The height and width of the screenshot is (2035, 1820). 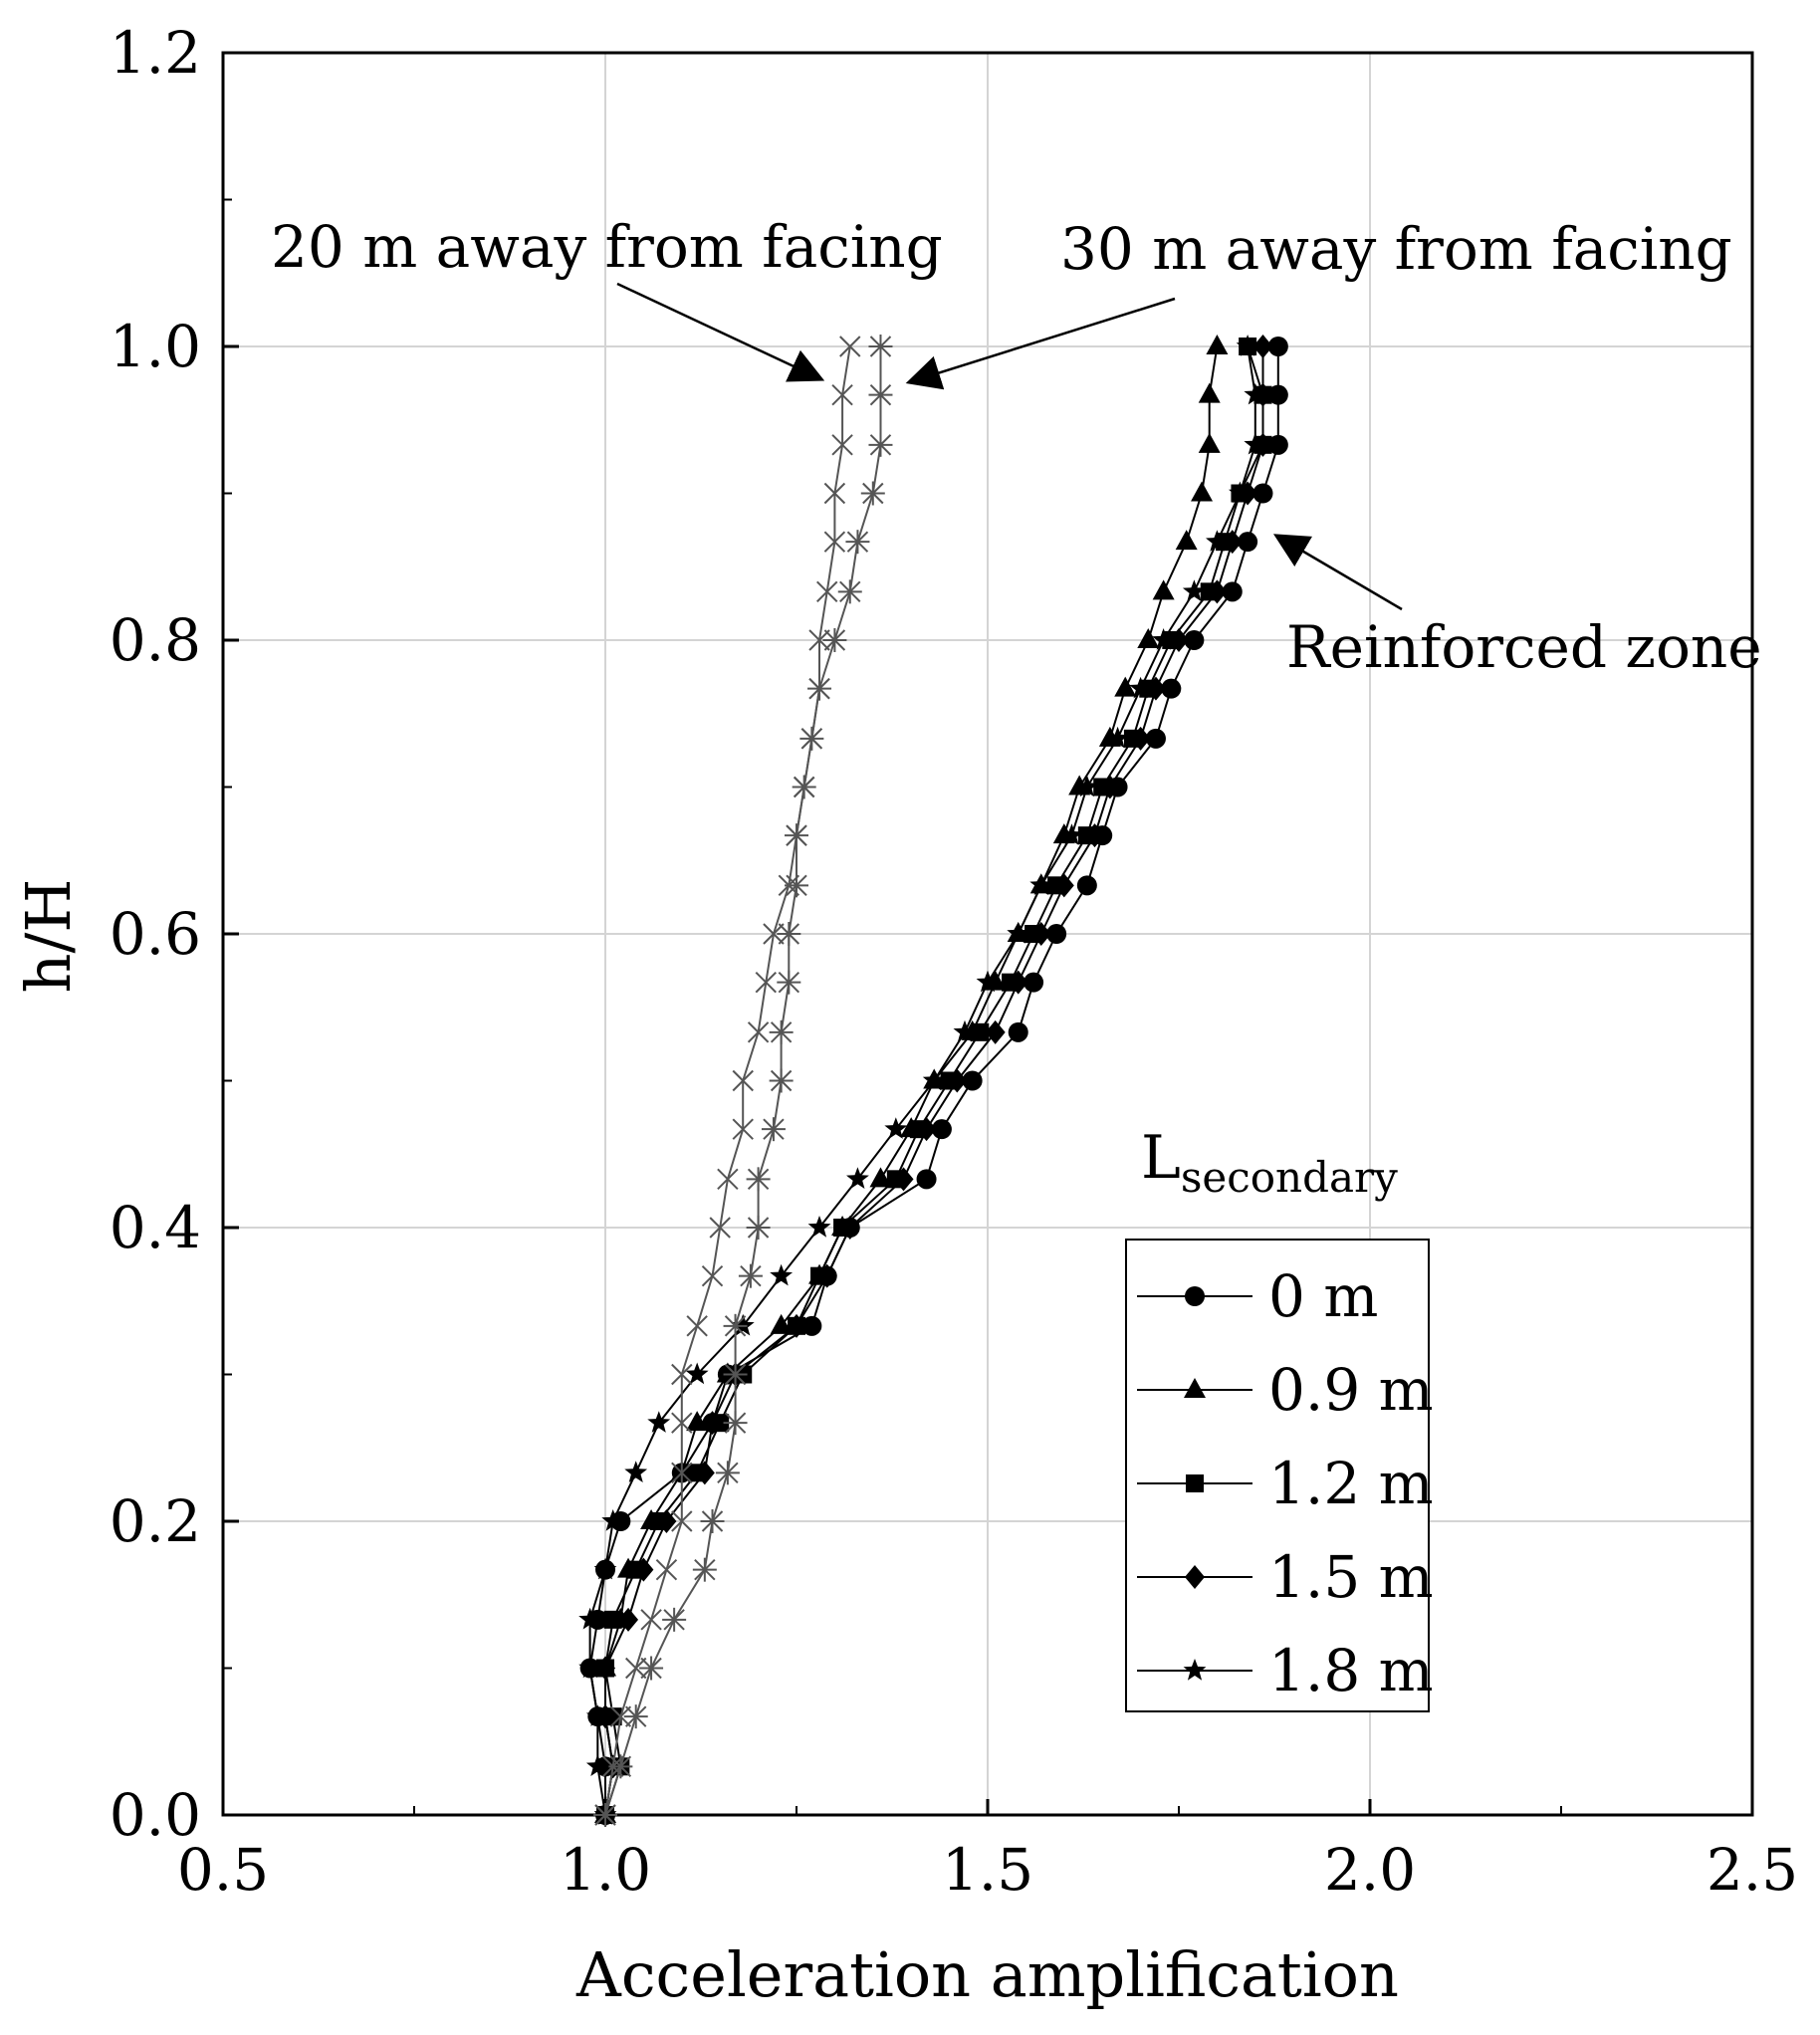 I want to click on y-tick-label: 1.0, so click(x=155, y=346).